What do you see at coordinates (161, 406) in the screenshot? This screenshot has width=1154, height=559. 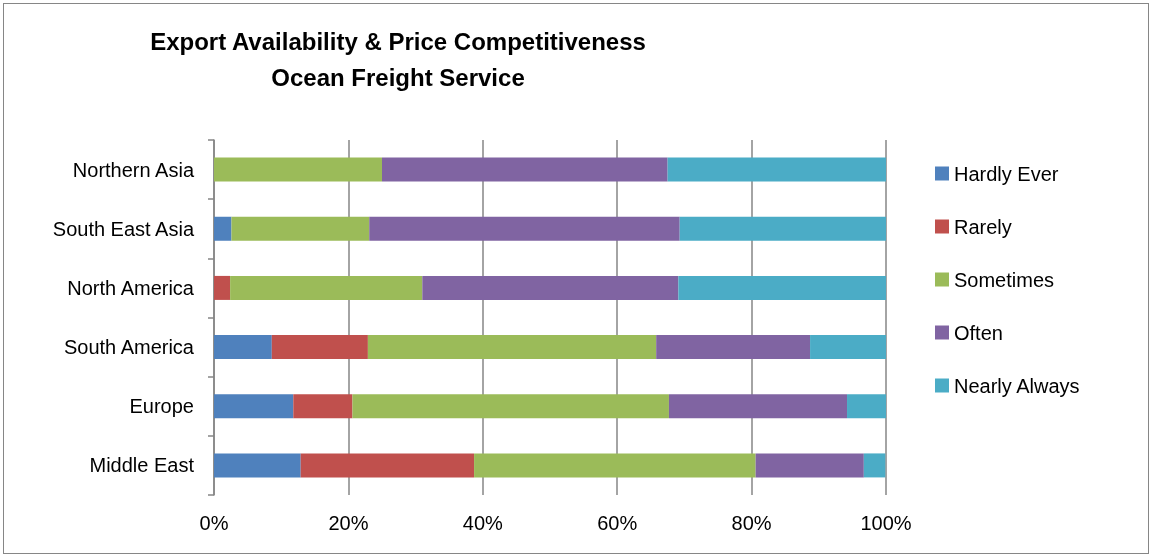 I see `y-tick-label: Europe` at bounding box center [161, 406].